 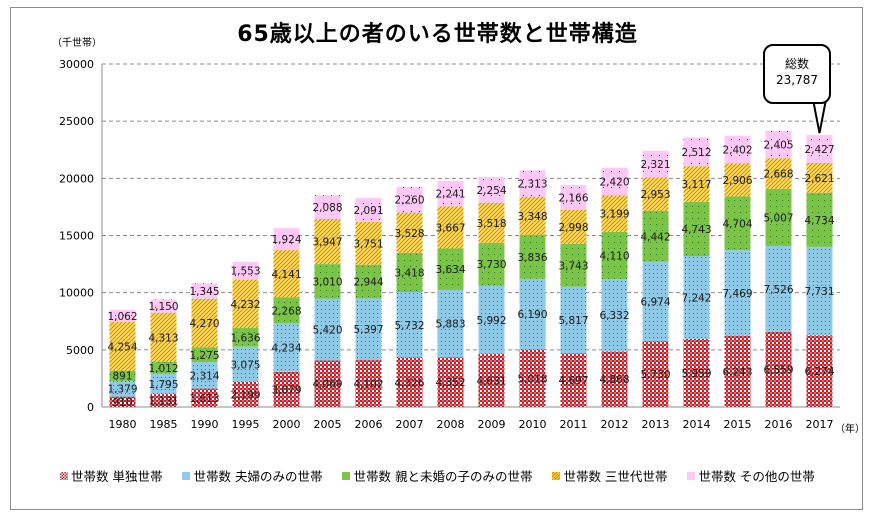 What do you see at coordinates (614, 183) in the screenshot?
I see `data-label: 2,420` at bounding box center [614, 183].